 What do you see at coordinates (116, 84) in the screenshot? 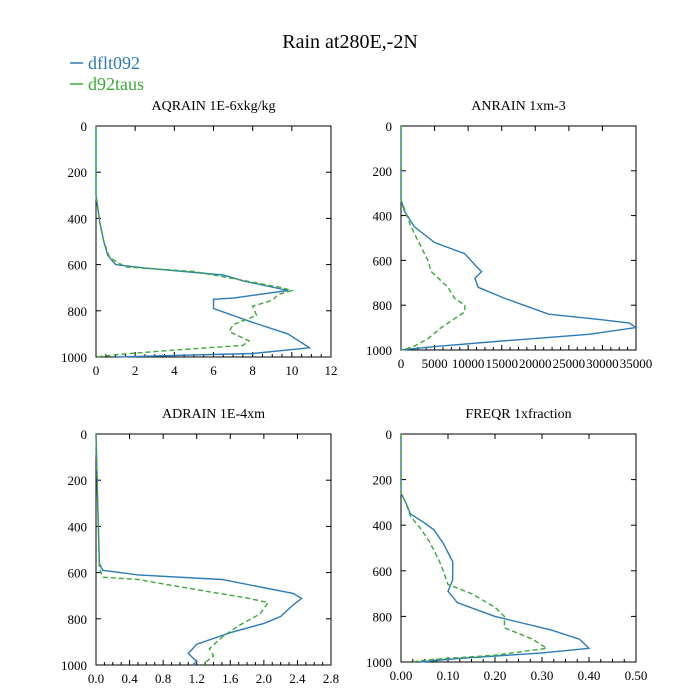
I see `legend-label-d92taus: d92taus` at bounding box center [116, 84].